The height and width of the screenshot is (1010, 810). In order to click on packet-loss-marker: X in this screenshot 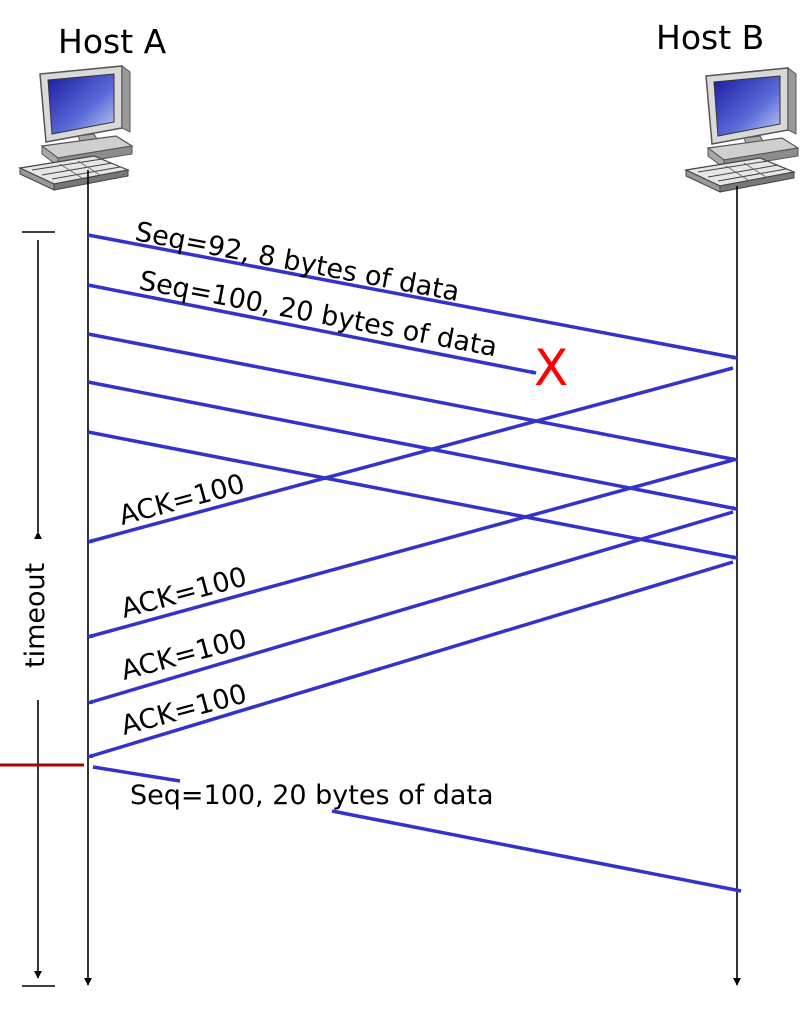, I will do `click(551, 368)`.